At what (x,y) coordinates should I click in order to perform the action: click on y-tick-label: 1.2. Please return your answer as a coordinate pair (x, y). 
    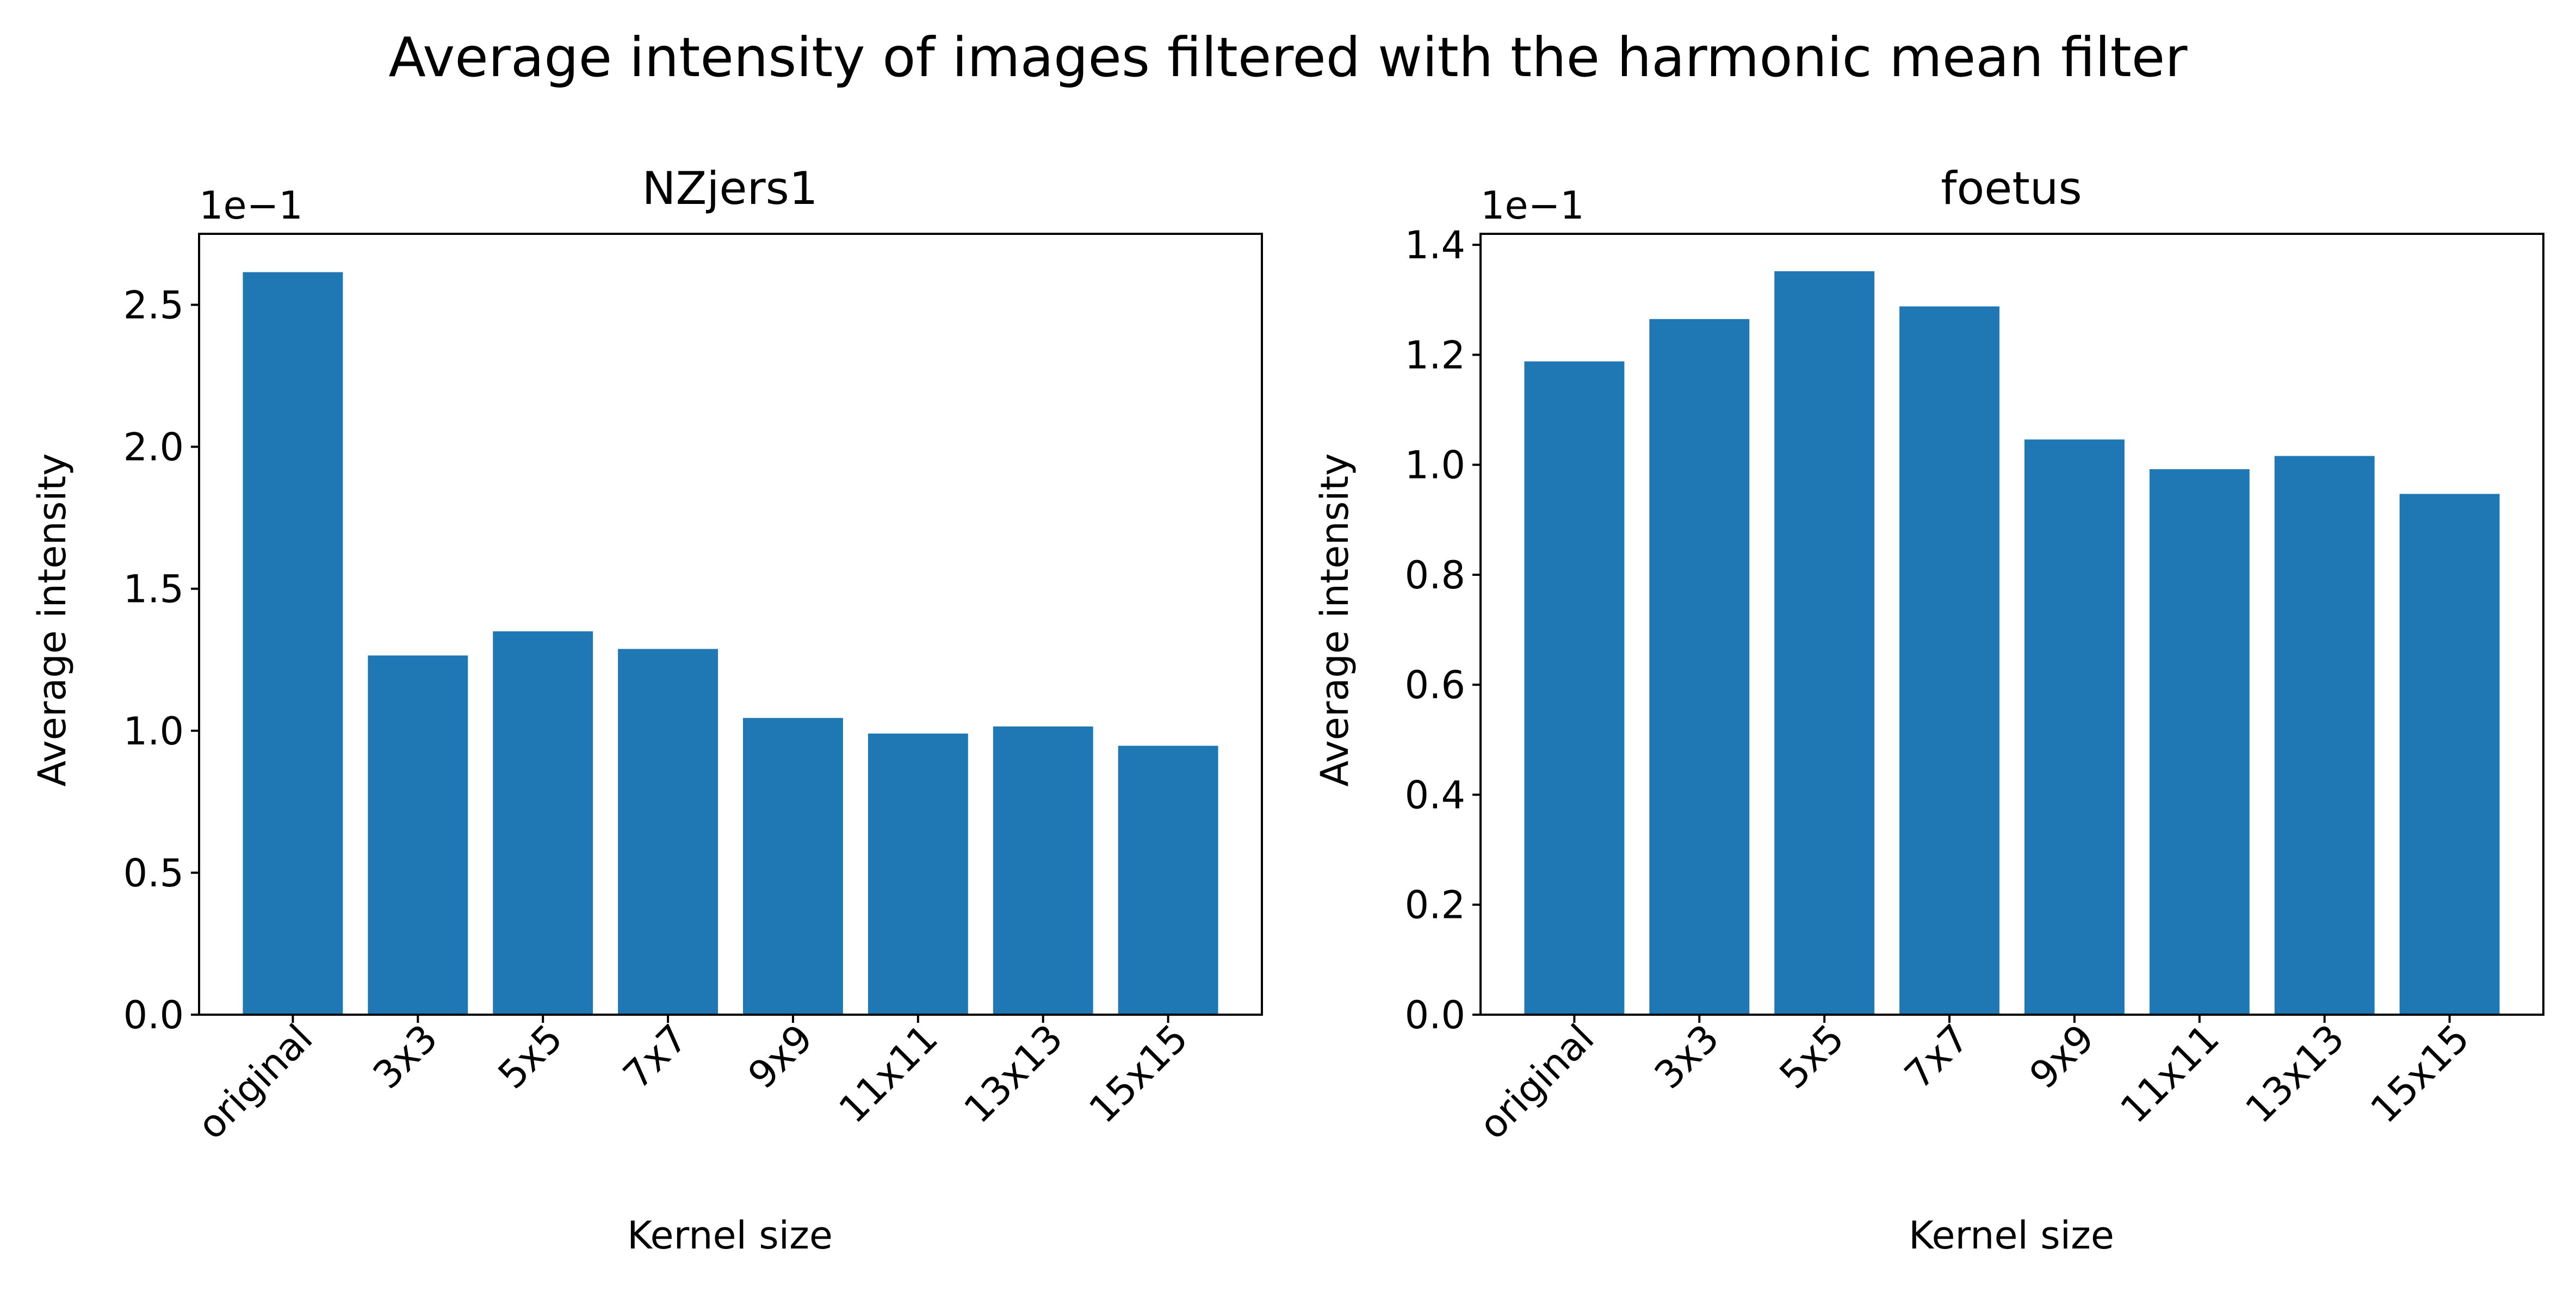
    Looking at the image, I should click on (1435, 355).